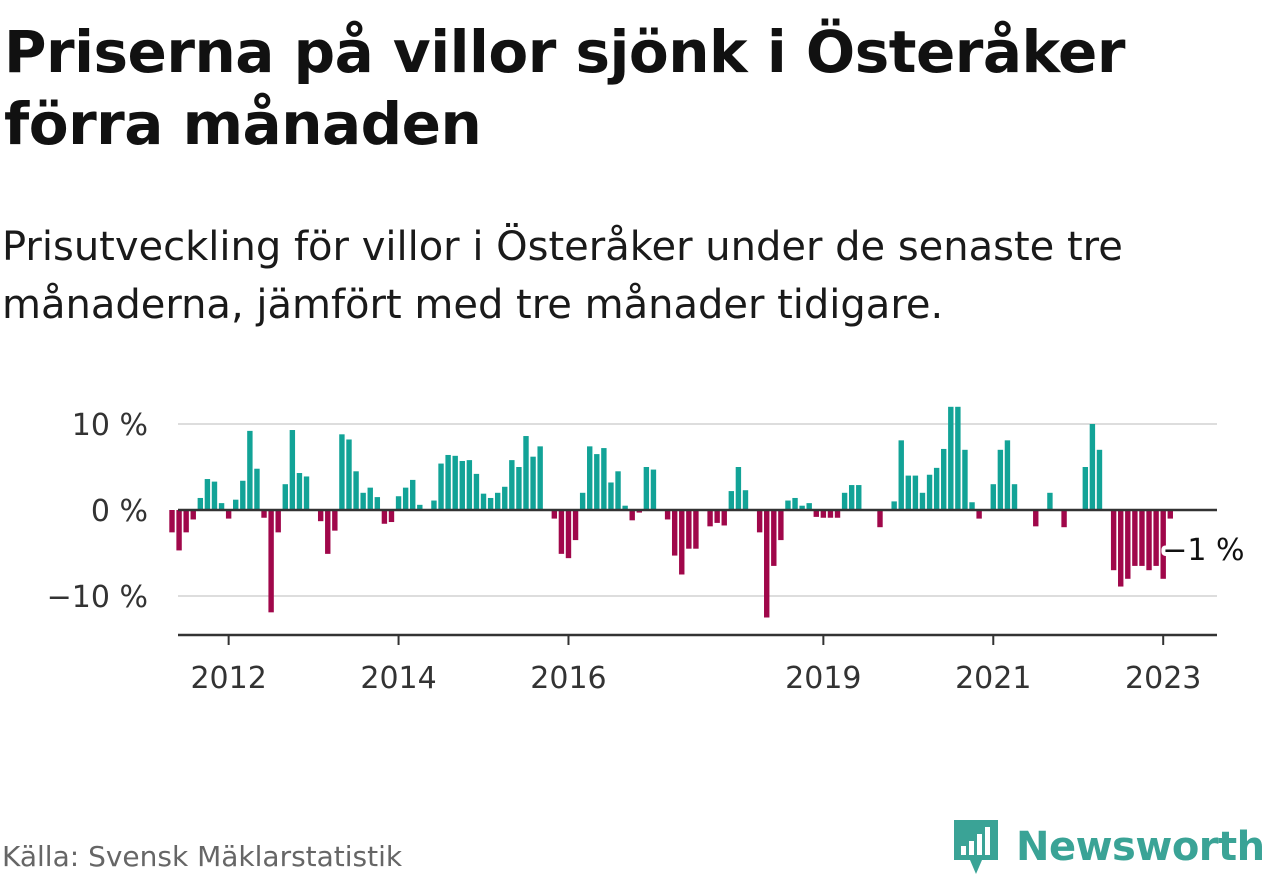 This screenshot has width=1262, height=879. Describe the element at coordinates (697, 576) in the screenshot. I see `axes` at that location.